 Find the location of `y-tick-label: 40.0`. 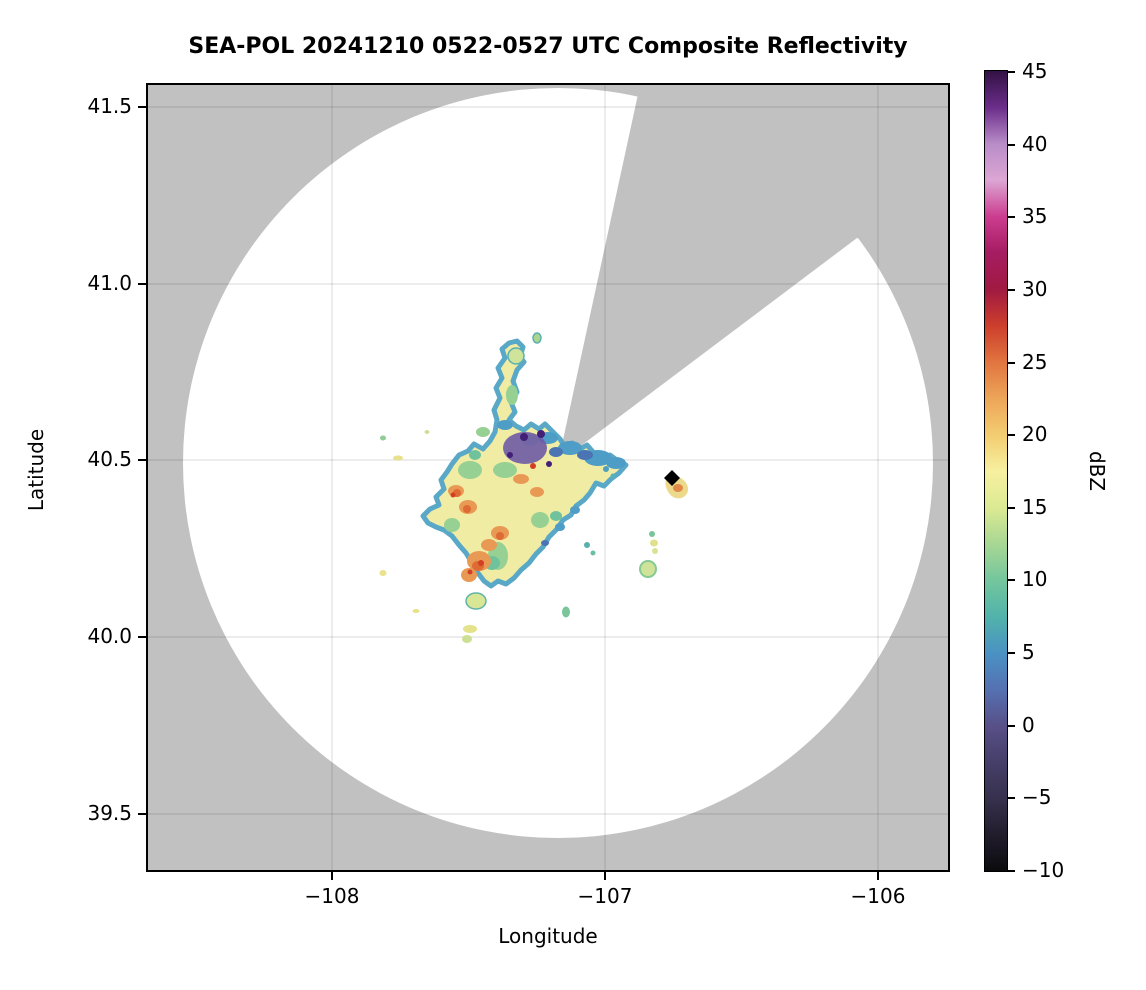

y-tick-label: 40.0 is located at coordinates (109, 636).